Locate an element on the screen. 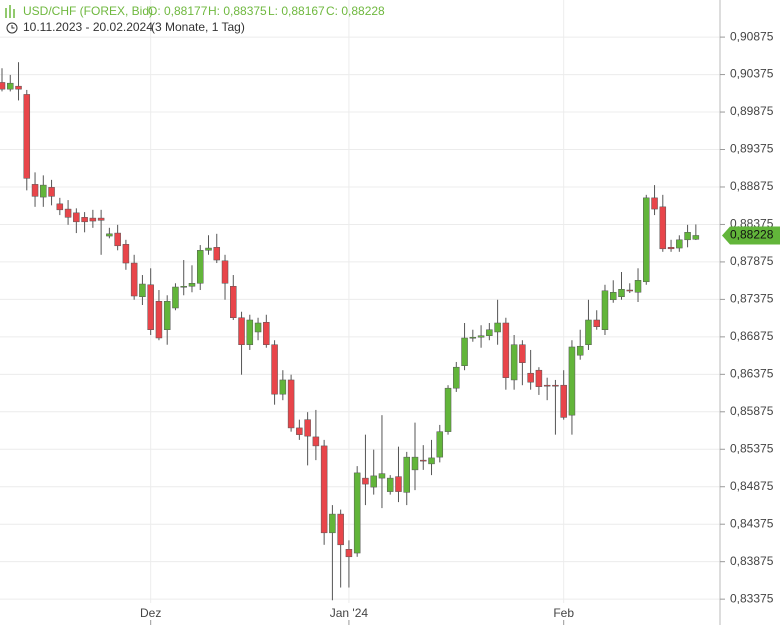 This screenshot has height=625, width=780. y-tick-label: 0,84375 is located at coordinates (752, 523).